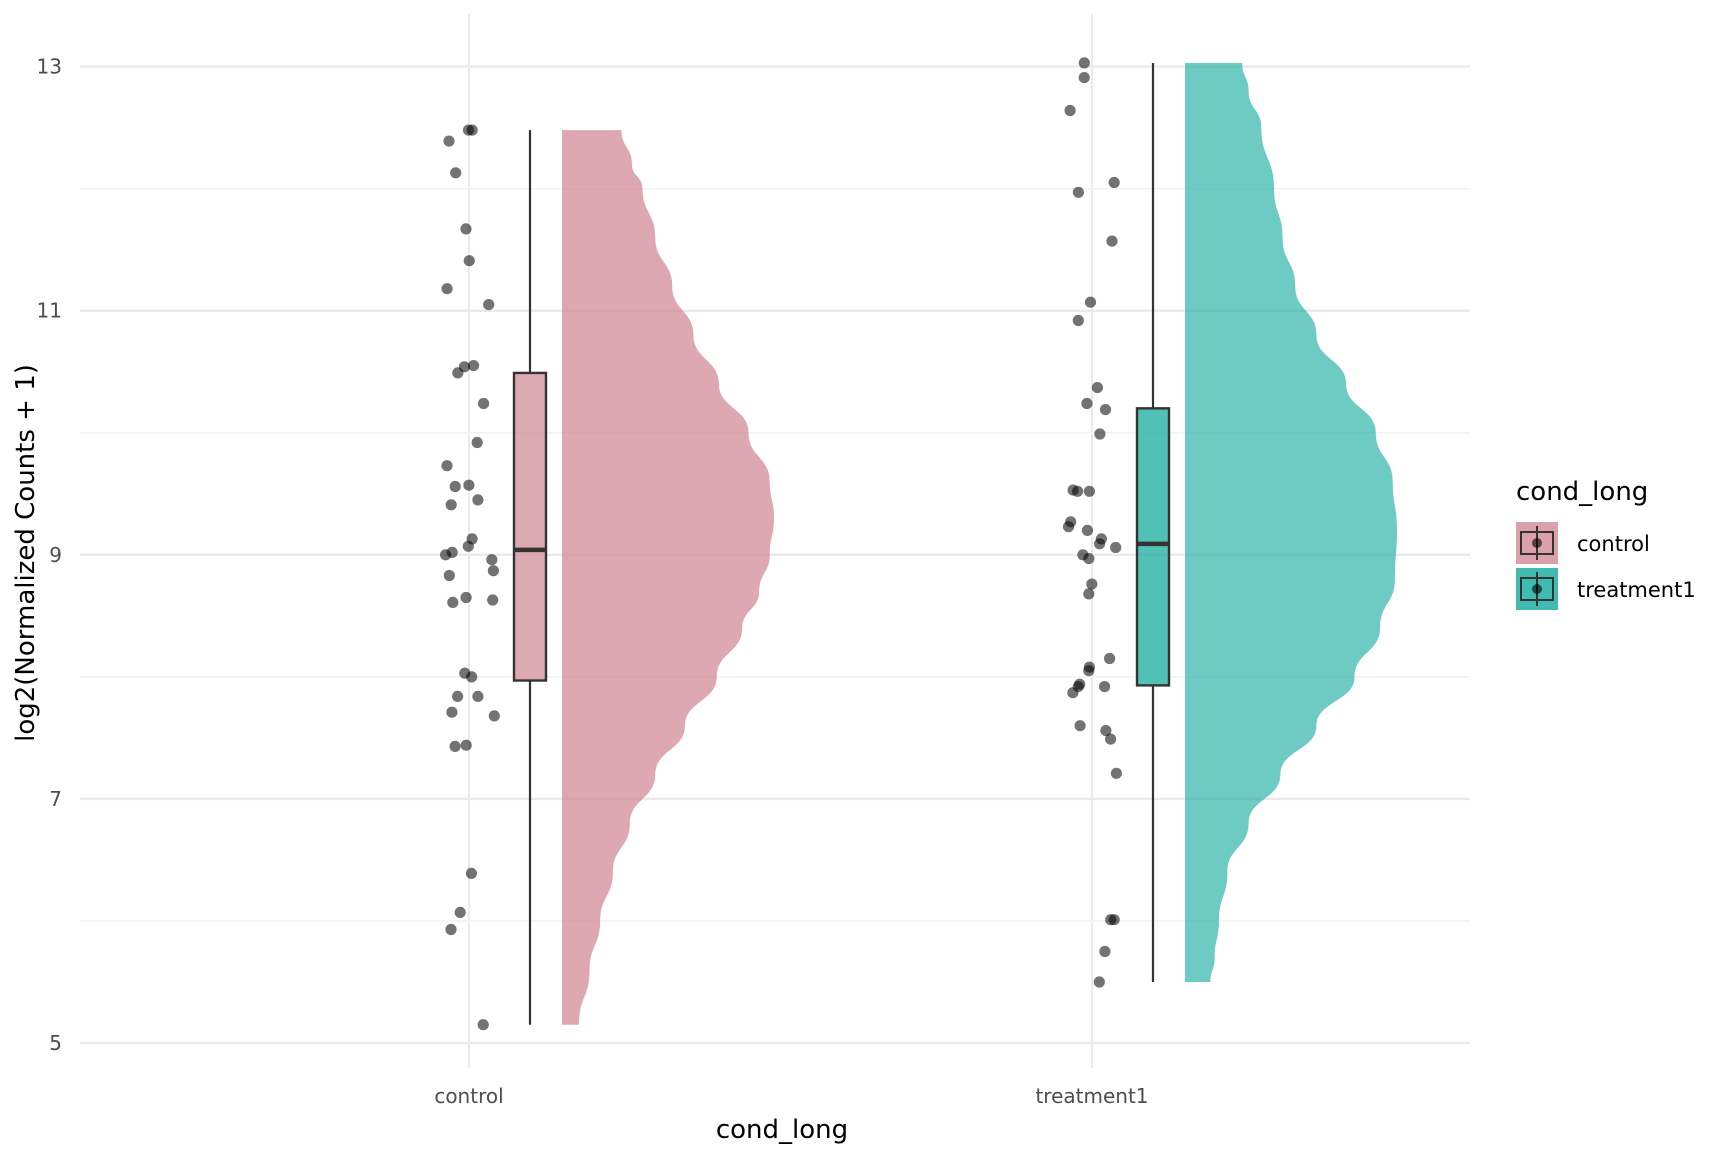 Image resolution: width=1728 pixels, height=1152 pixels. What do you see at coordinates (1613, 544) in the screenshot?
I see `legend-label-control: control` at bounding box center [1613, 544].